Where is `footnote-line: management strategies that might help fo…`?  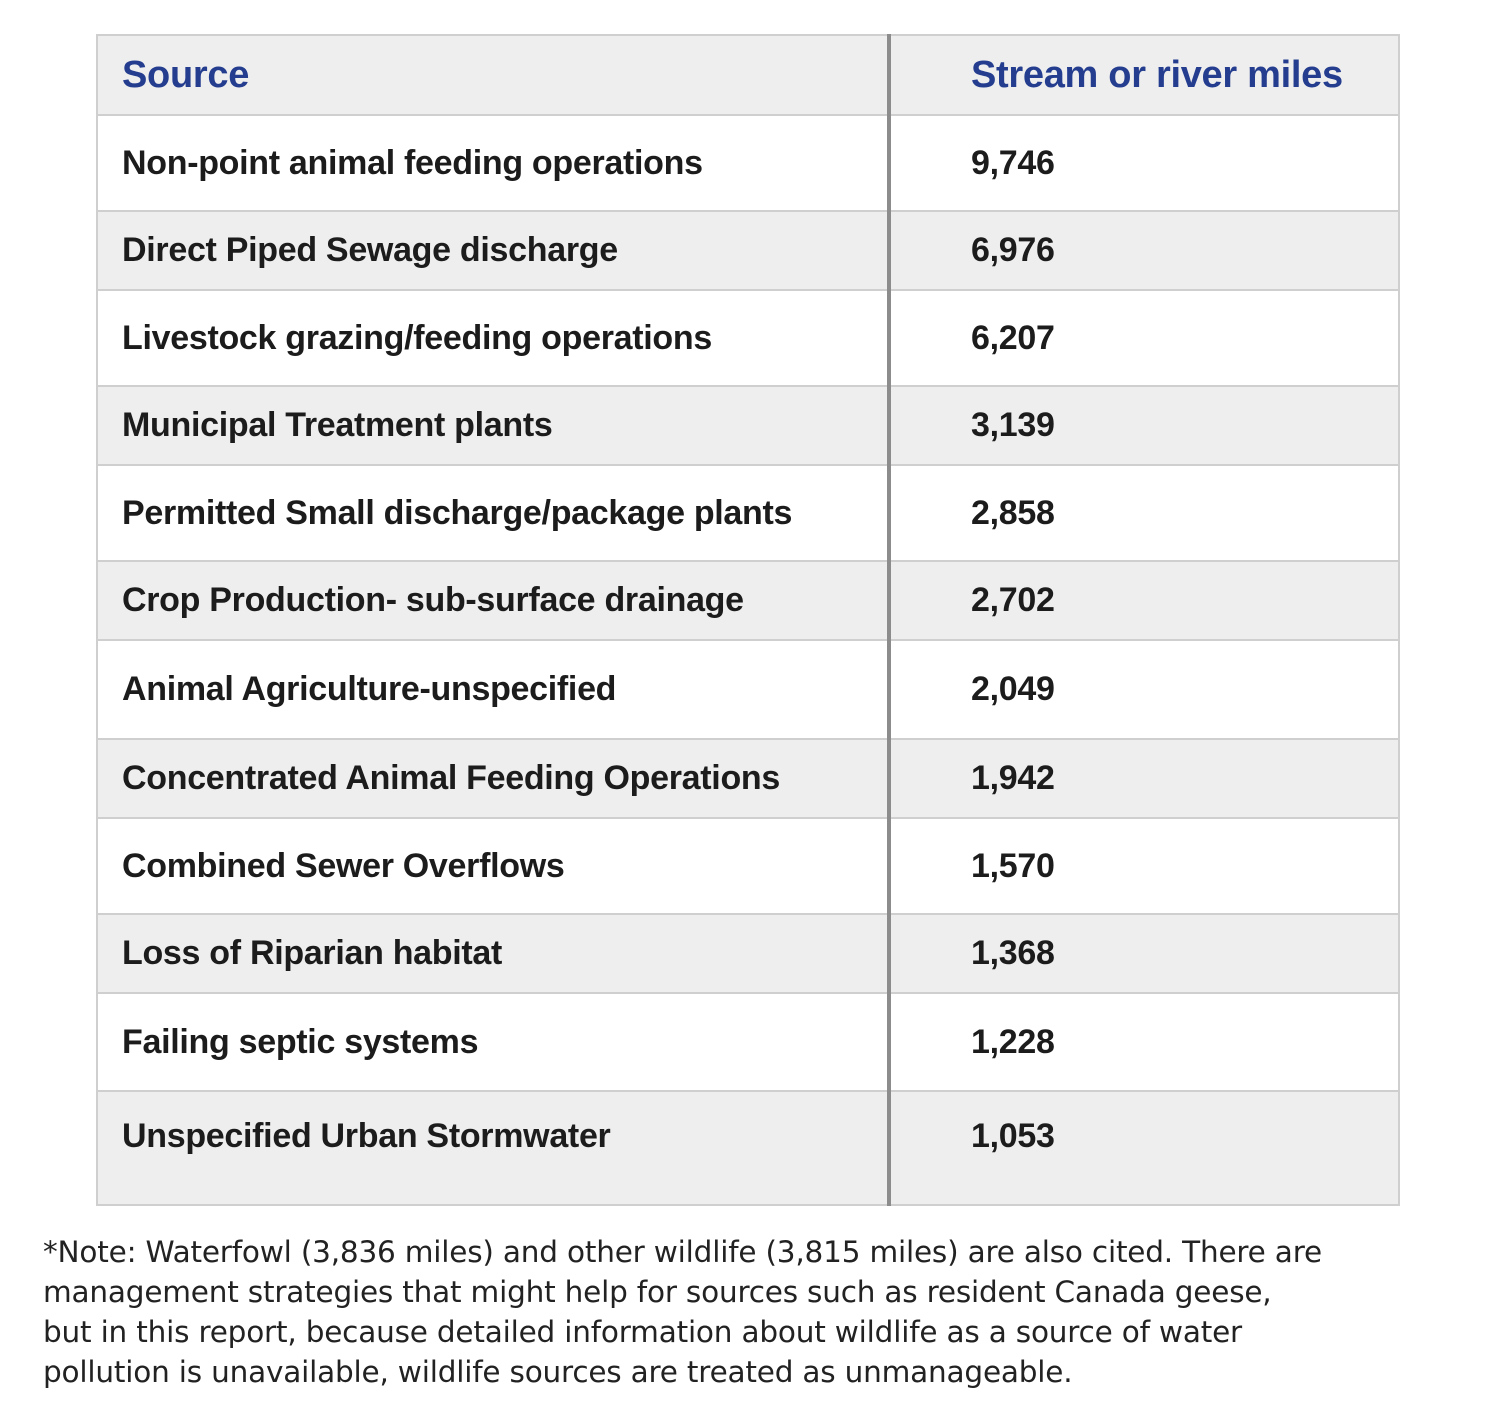 footnote-line: management strategies that might help fo… is located at coordinates (657, 1292).